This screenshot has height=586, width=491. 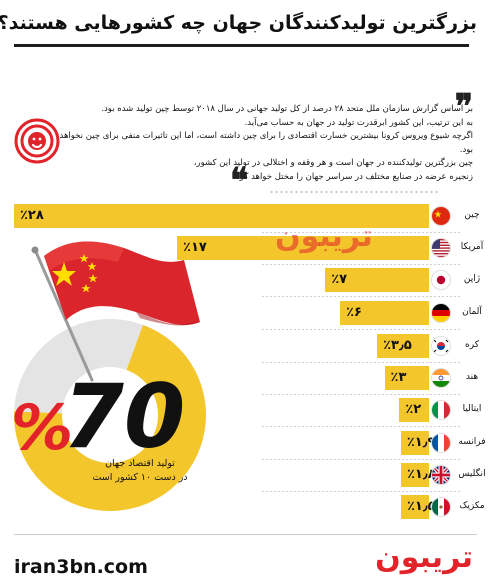 I want to click on country-label: هند, so click(x=472, y=377).